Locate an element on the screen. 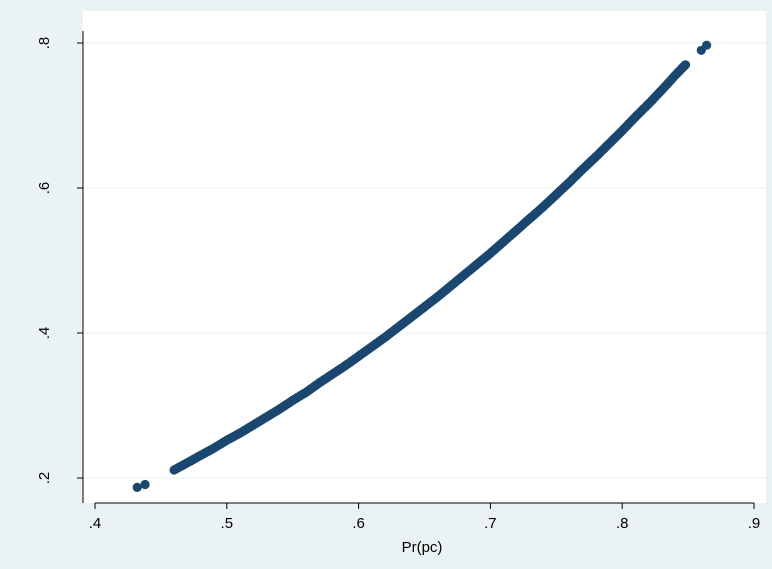  y-tick-label: .6 is located at coordinates (44, 188).